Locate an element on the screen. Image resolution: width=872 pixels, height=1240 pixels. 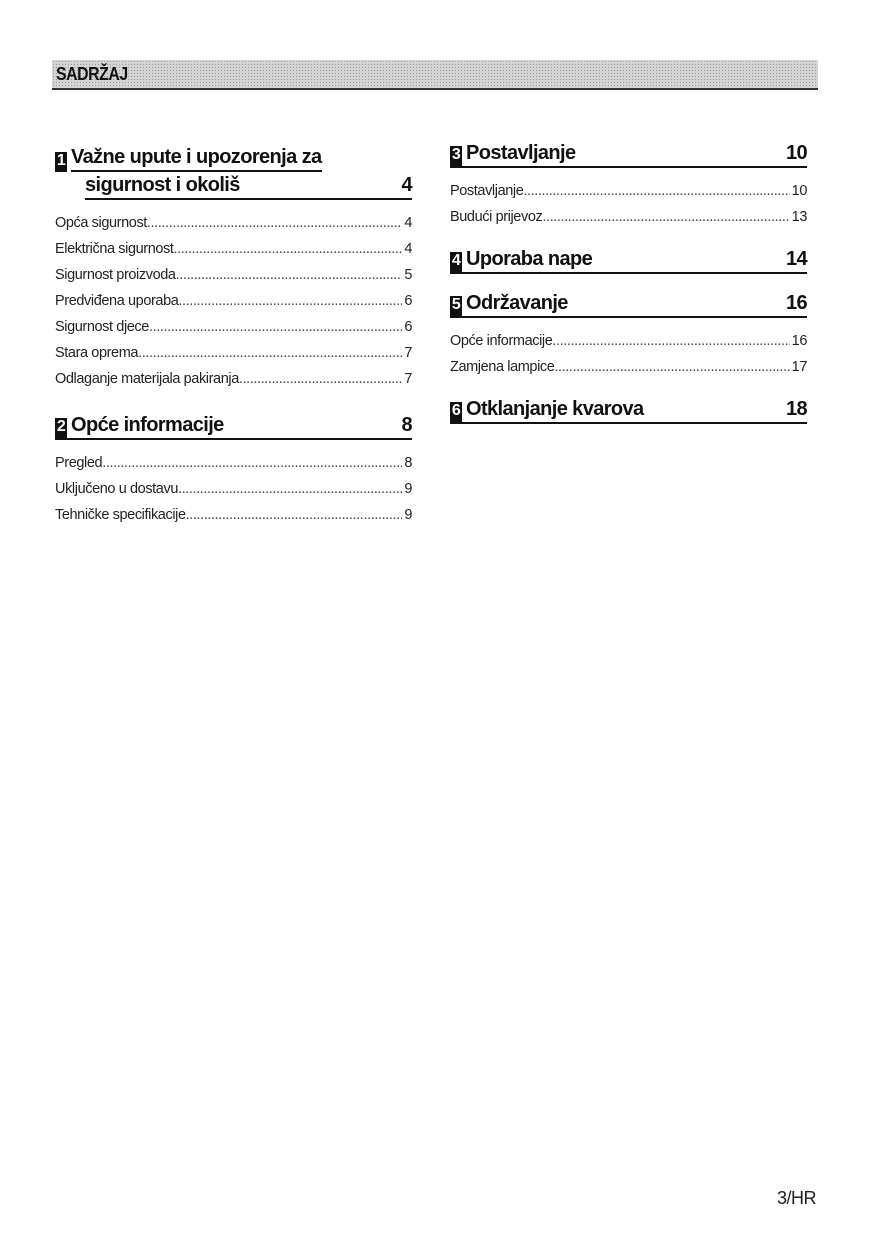
section-page: 10 is located at coordinates (796, 153).